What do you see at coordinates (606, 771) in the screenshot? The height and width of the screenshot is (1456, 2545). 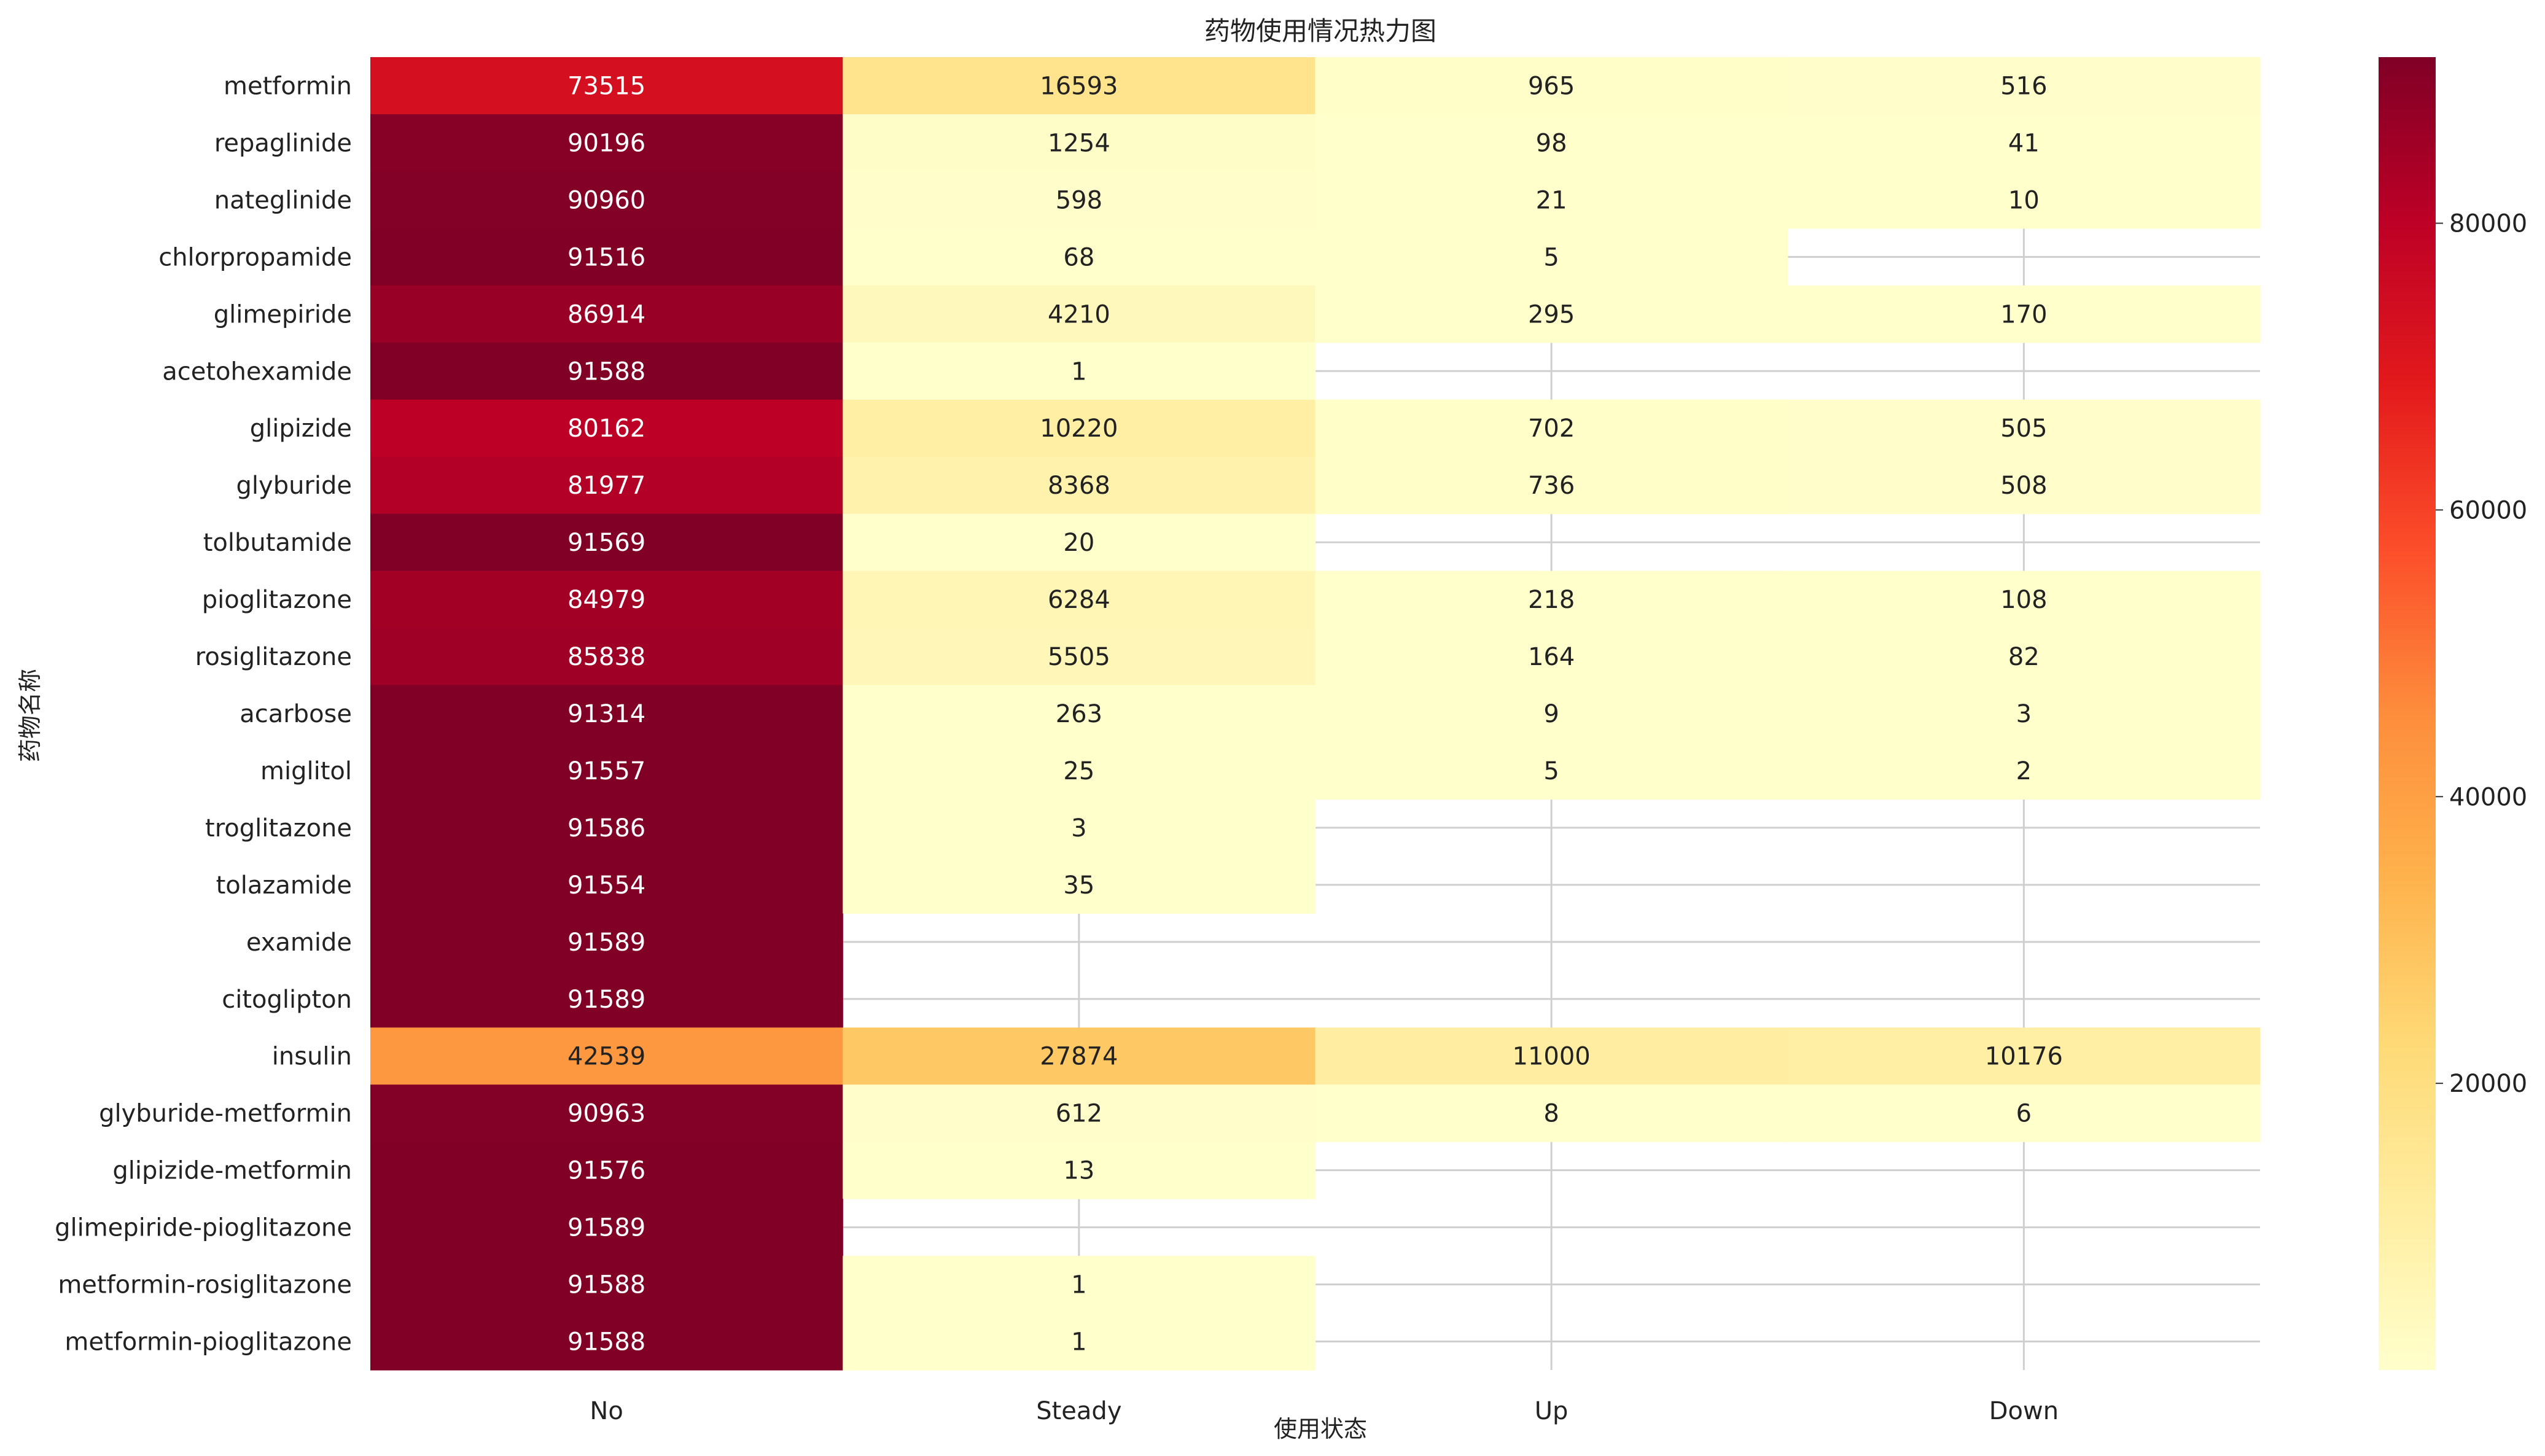 I see `cell-label: 91557` at bounding box center [606, 771].